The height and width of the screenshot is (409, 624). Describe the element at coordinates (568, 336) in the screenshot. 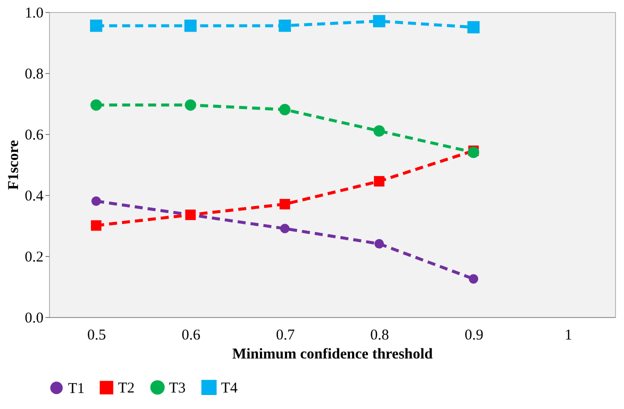

I see `x-tick-label: 1` at that location.